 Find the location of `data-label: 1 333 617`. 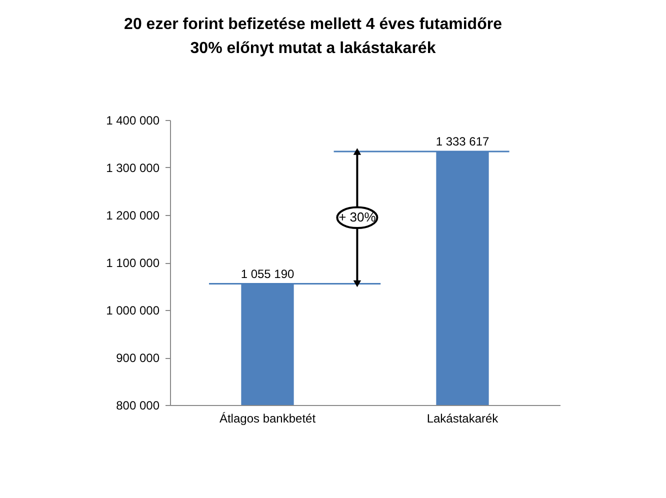

data-label: 1 333 617 is located at coordinates (463, 141).